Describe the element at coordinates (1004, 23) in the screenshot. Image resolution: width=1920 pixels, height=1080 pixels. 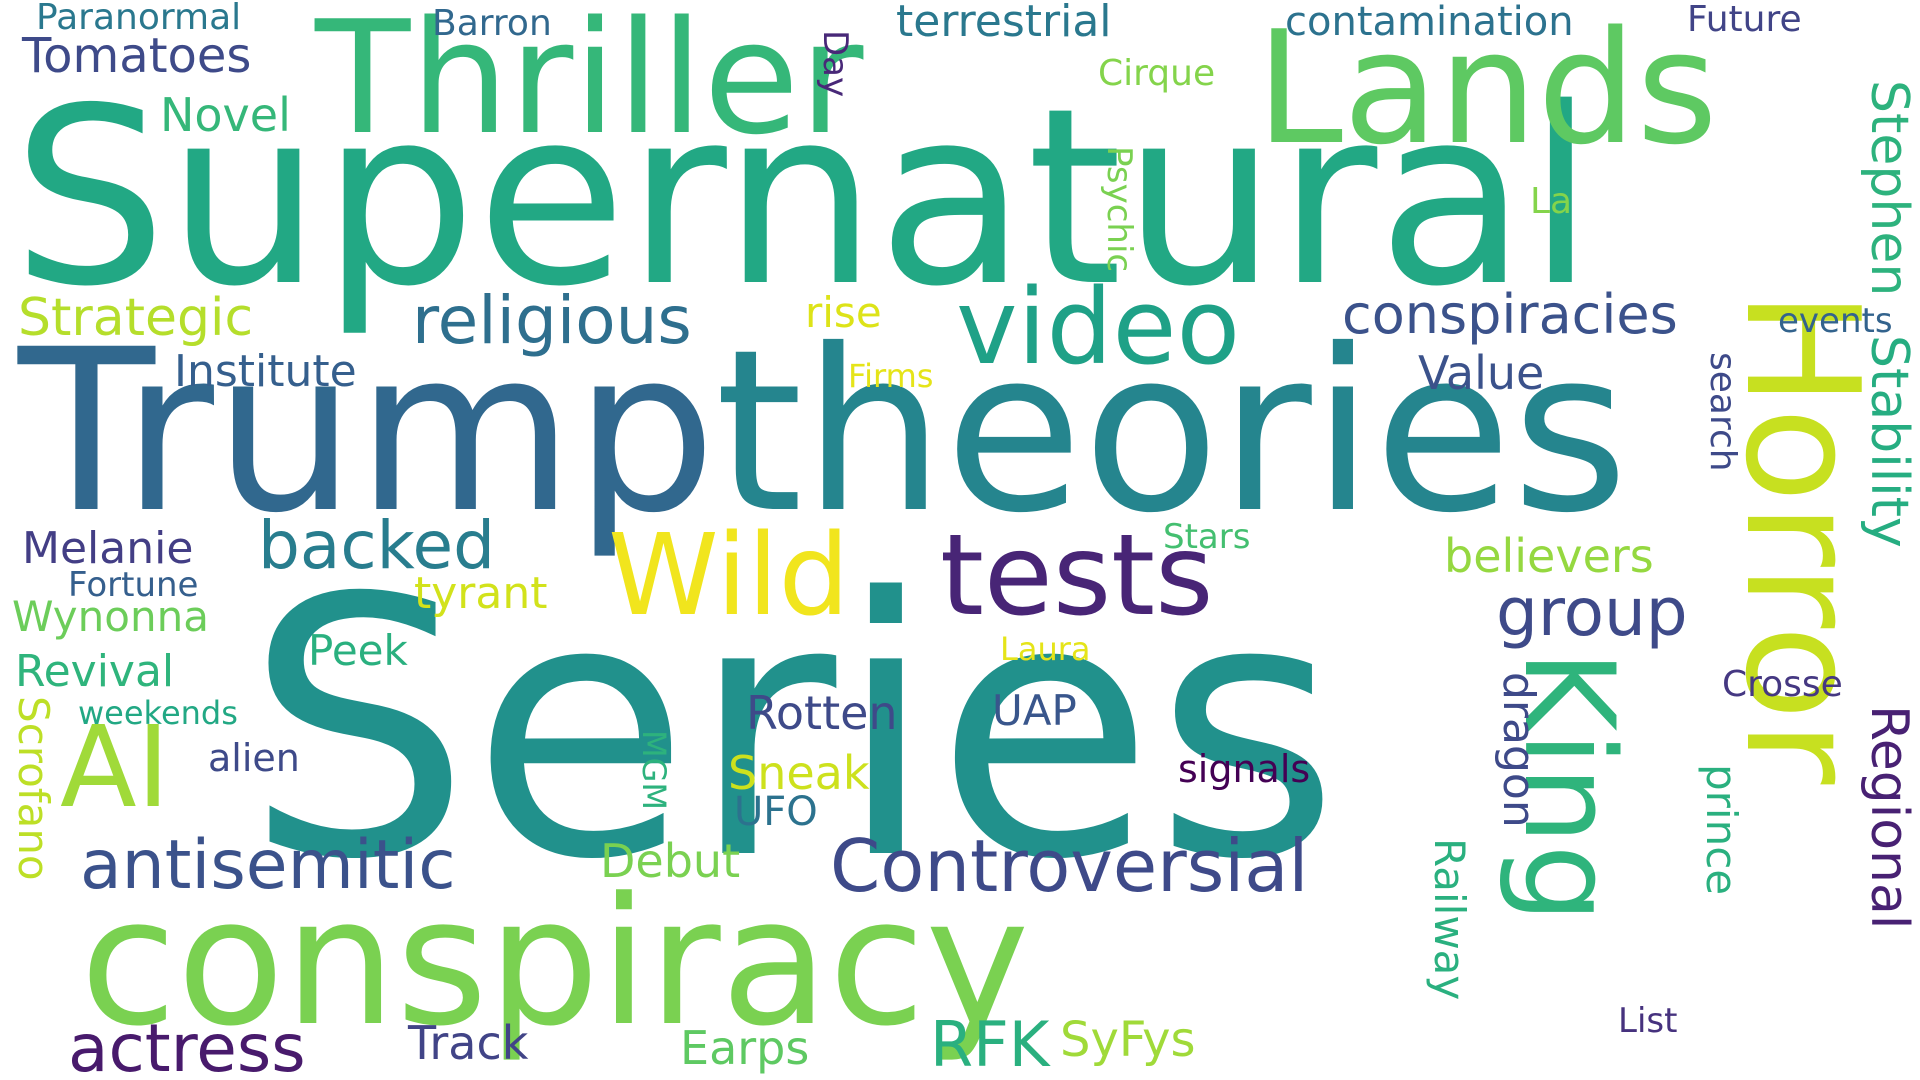
I see `word: terrestrial` at that location.